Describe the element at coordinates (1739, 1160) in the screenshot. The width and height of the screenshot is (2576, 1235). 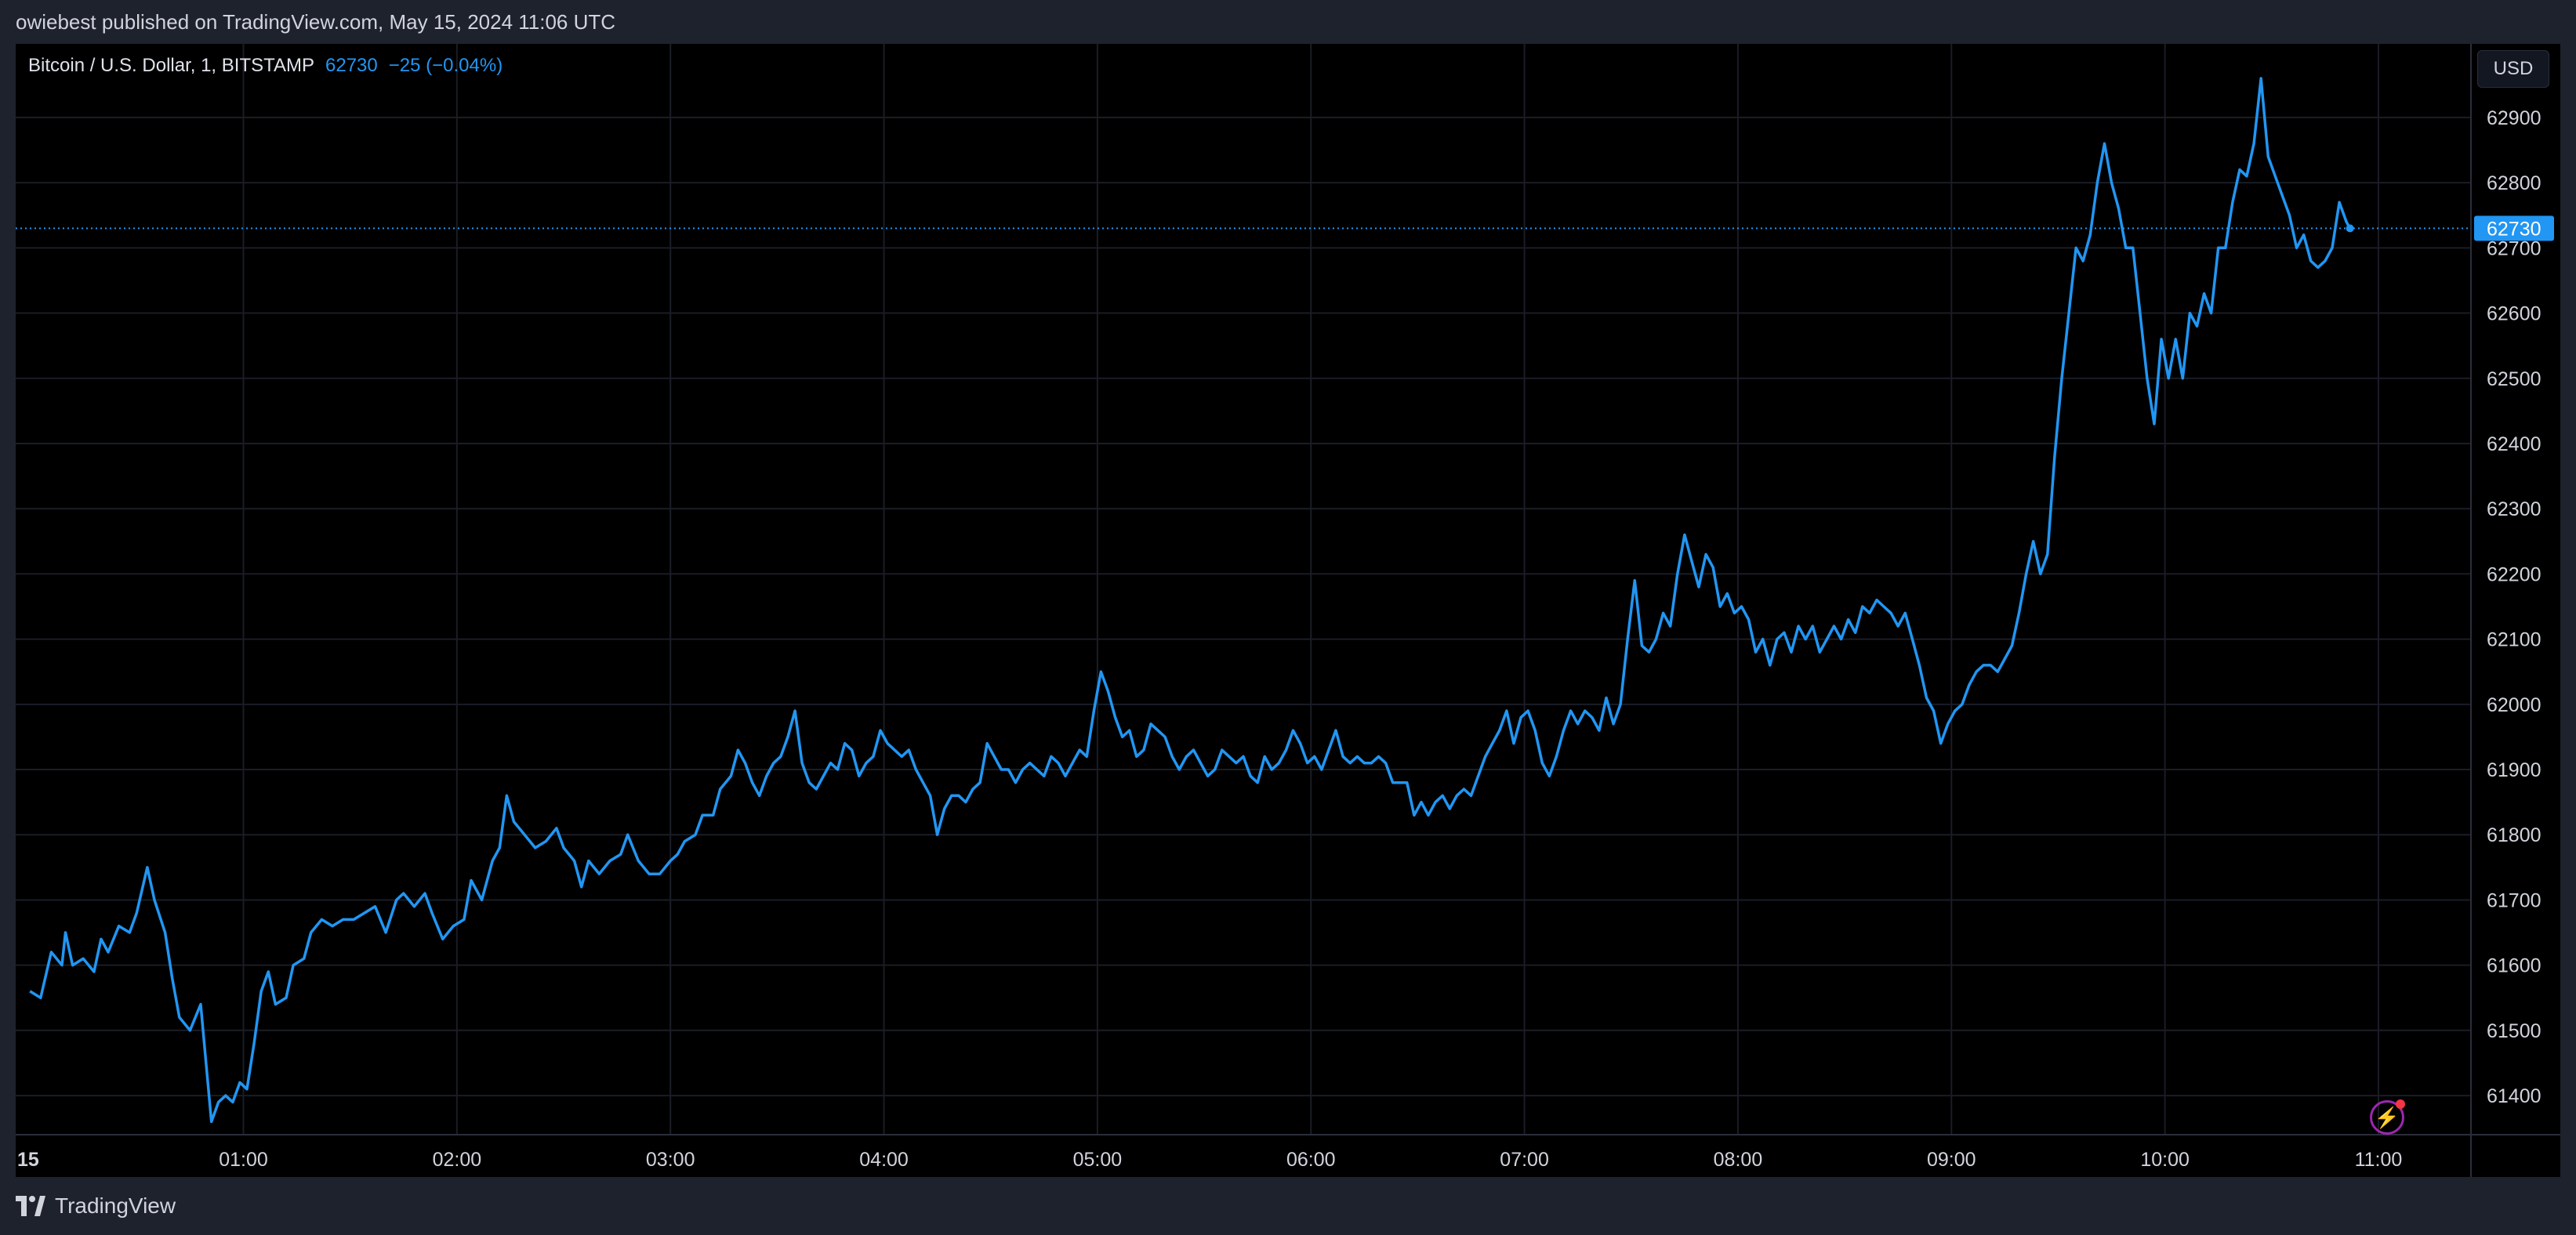
I see `x-tick-label: 08:00` at that location.